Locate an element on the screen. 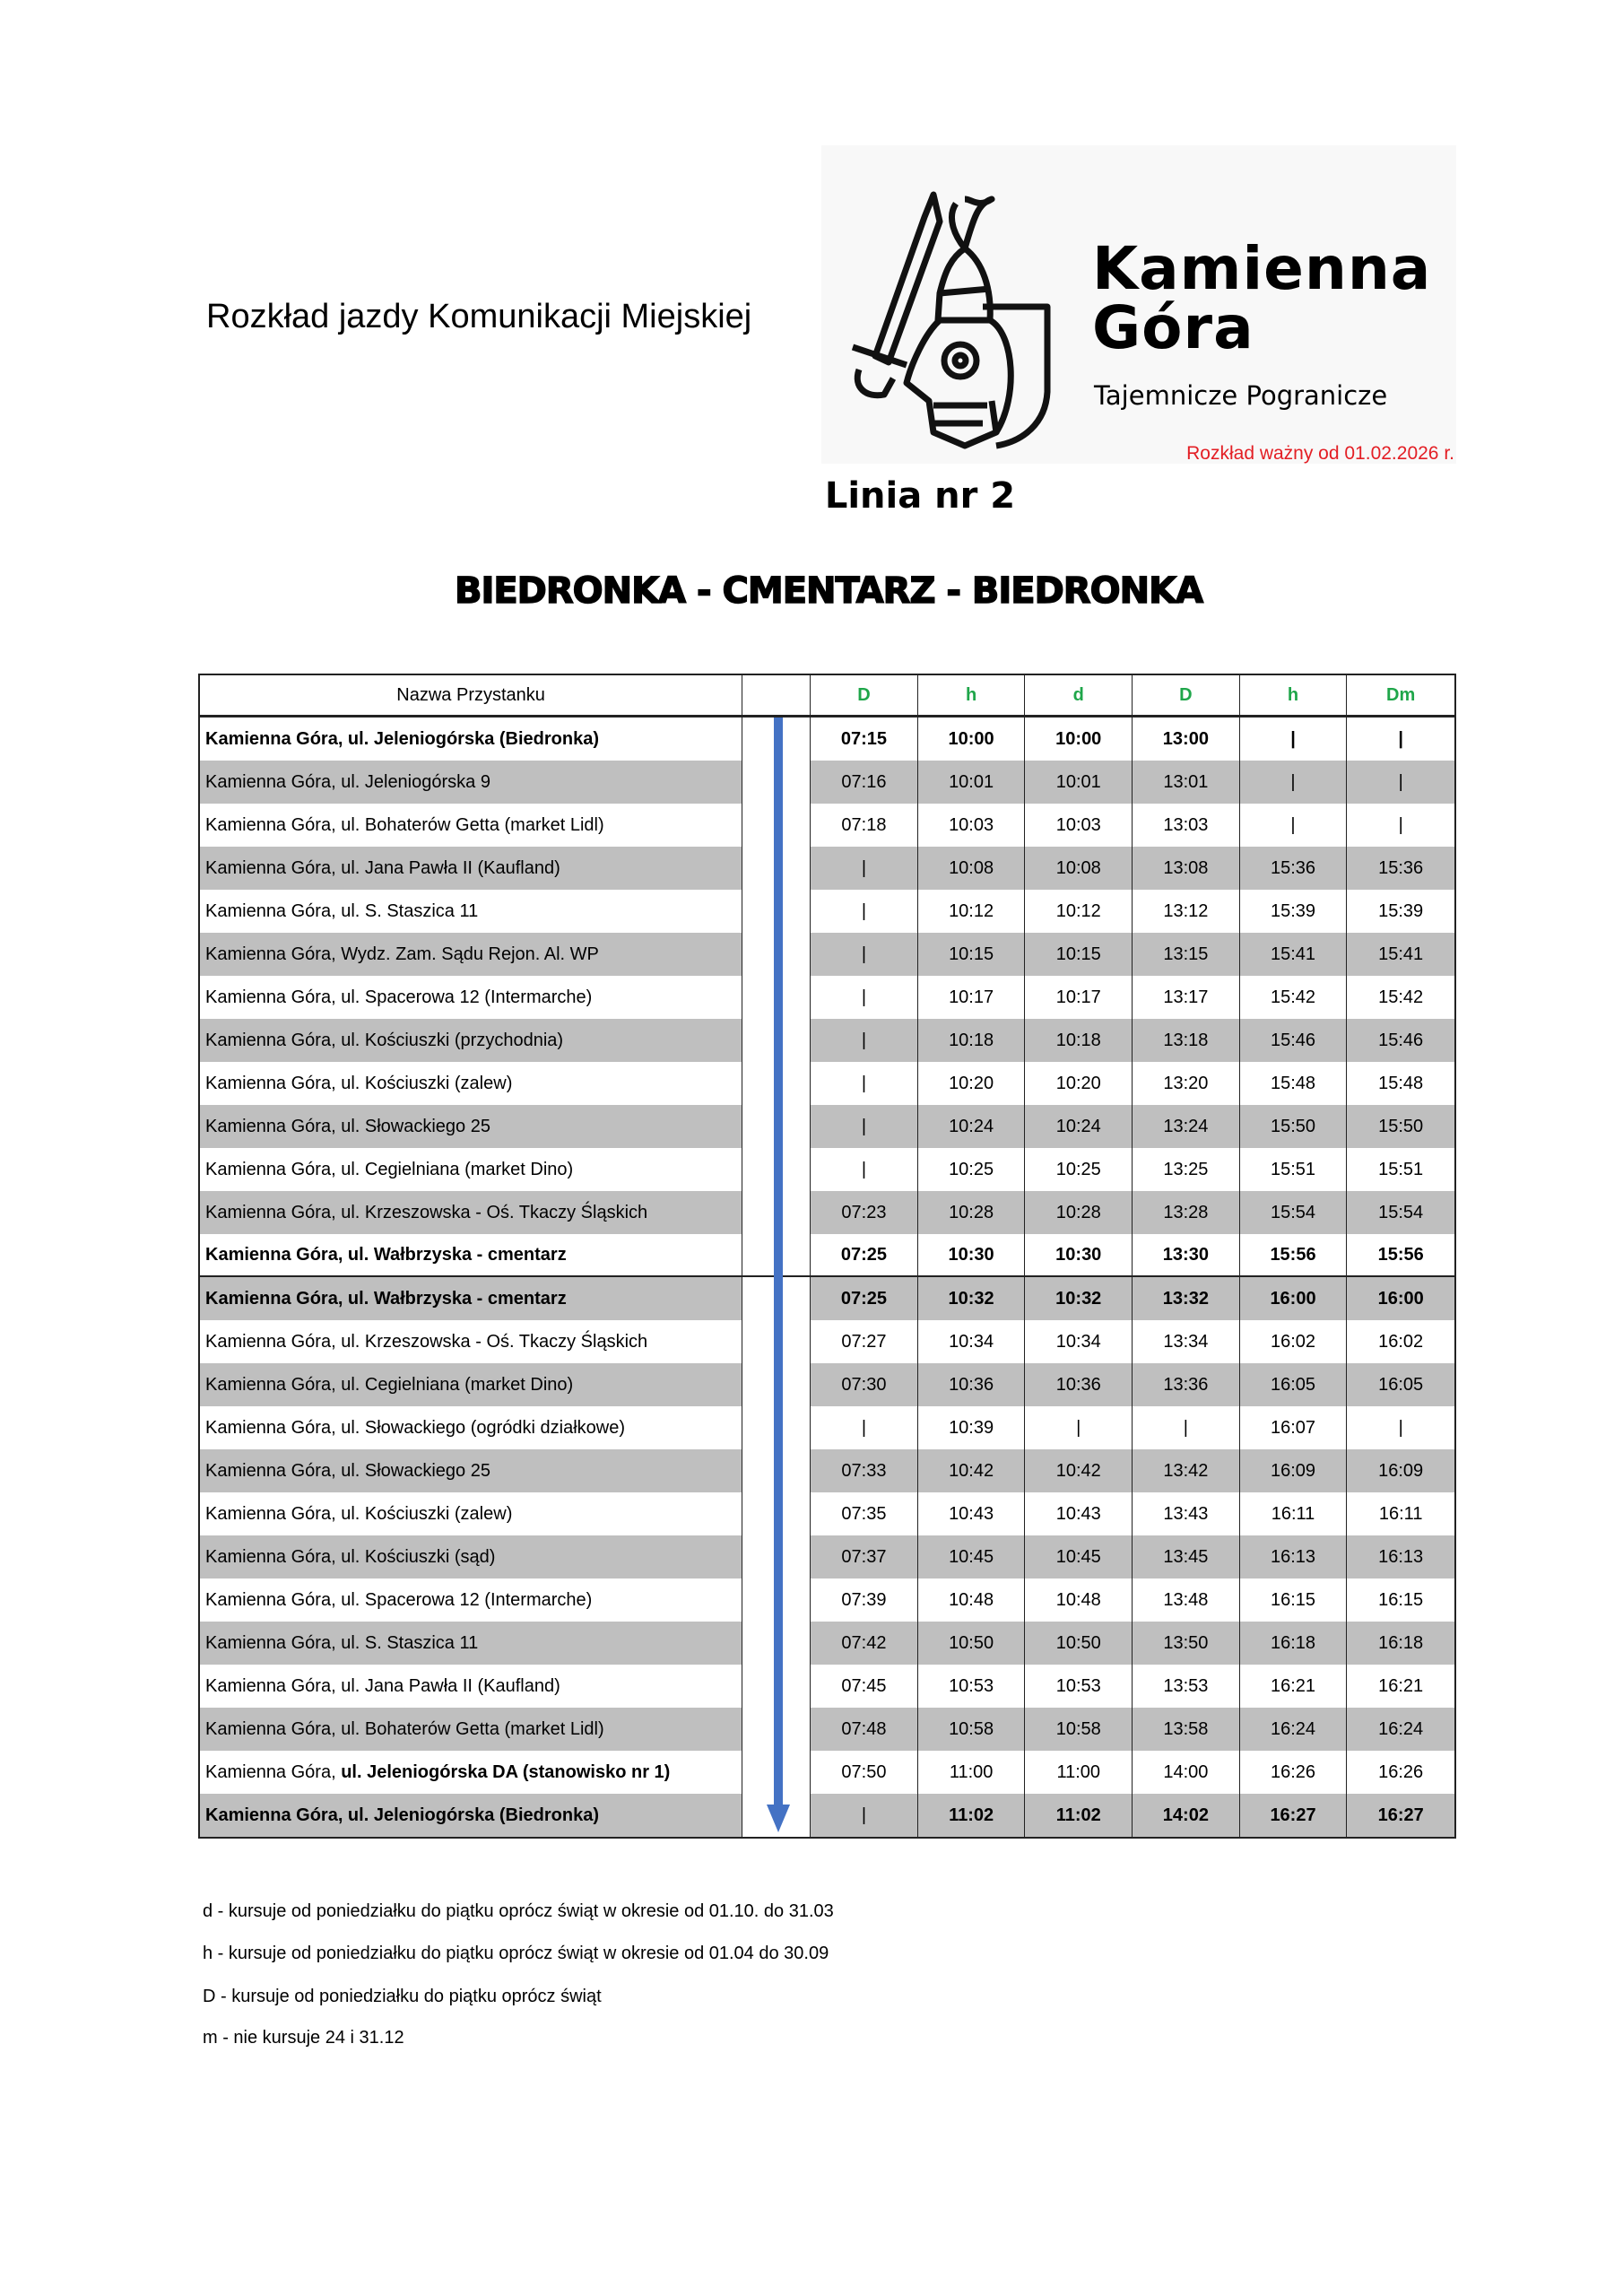 Image resolution: width=1623 pixels, height=2296 pixels. departure-time: 10:58 is located at coordinates (971, 1729).